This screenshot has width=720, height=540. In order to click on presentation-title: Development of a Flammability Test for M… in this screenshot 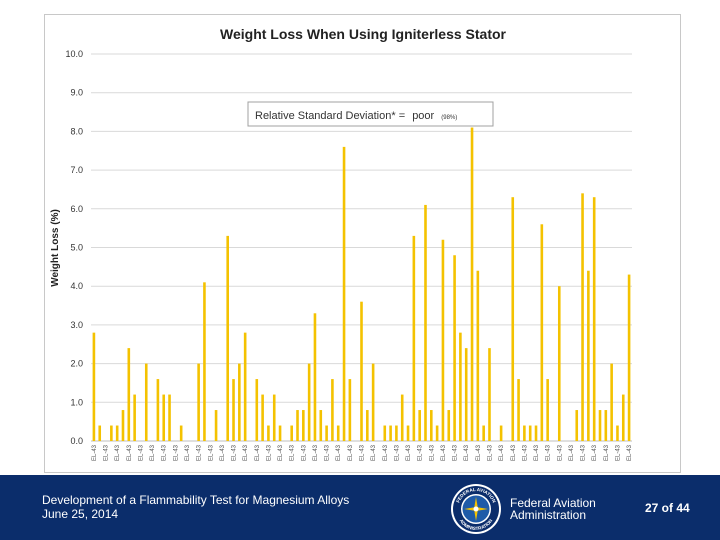, I will do `click(196, 500)`.